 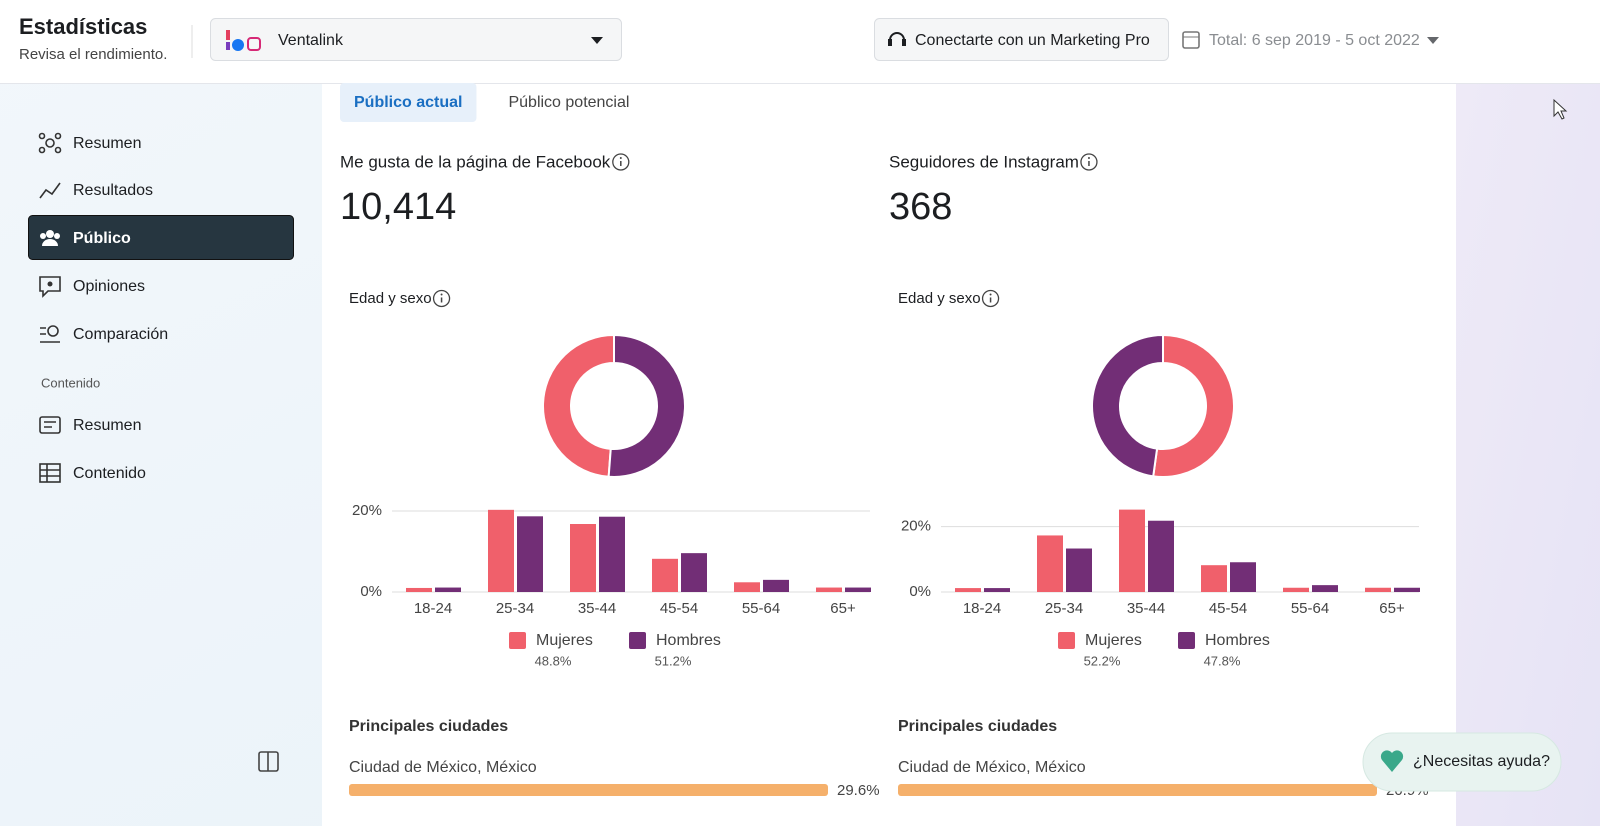 What do you see at coordinates (120, 334) in the screenshot?
I see `nav-item: Comparación` at bounding box center [120, 334].